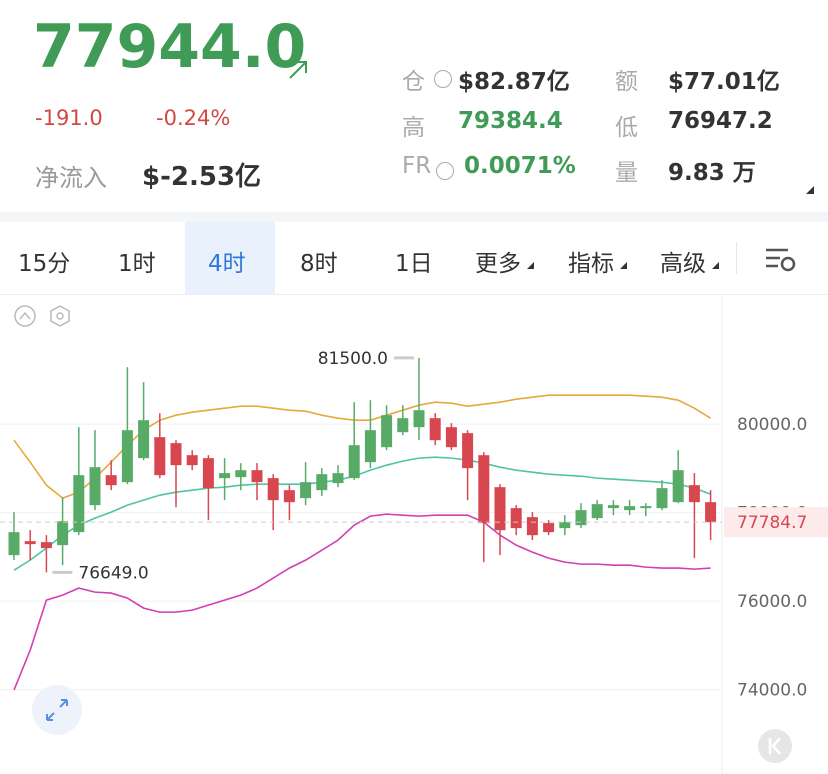 Image resolution: width=828 pixels, height=774 pixels. I want to click on corner, so click(810, 190).